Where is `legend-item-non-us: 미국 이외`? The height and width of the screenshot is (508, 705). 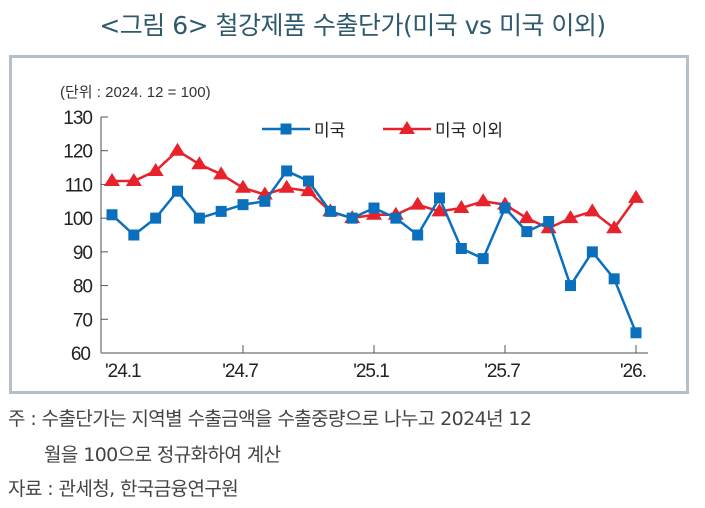 legend-item-non-us: 미국 이외 is located at coordinates (443, 131).